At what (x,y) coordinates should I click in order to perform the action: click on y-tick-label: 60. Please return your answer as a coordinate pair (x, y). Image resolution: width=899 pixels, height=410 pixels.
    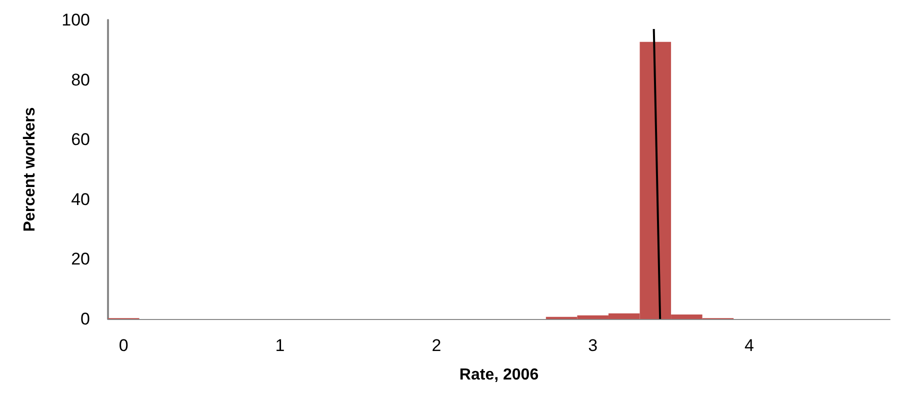
    Looking at the image, I should click on (80, 140).